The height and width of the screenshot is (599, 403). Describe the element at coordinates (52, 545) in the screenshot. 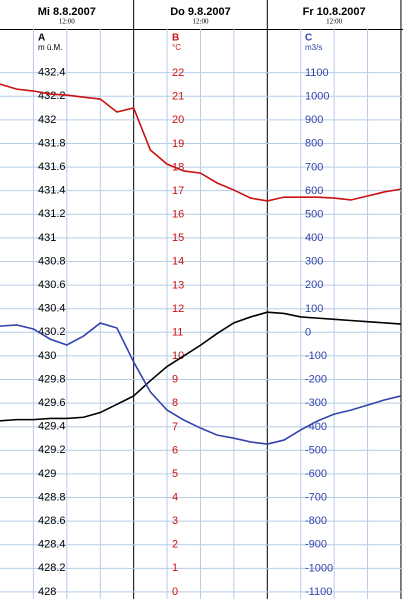

I see `y-tick-label: 428.4` at that location.